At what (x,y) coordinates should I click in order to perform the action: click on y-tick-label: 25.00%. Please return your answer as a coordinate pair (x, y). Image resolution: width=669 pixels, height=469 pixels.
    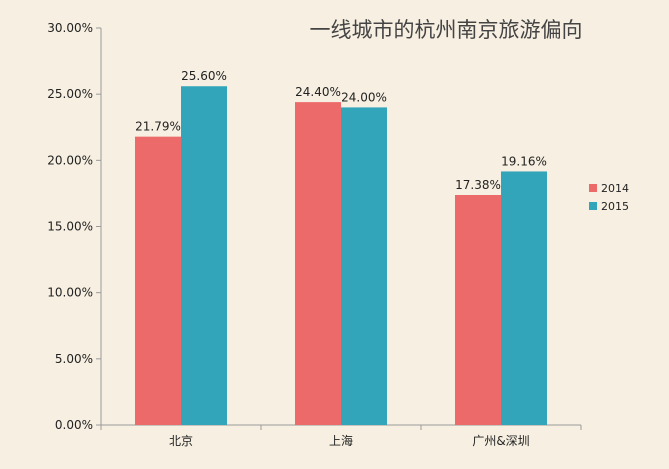
    Looking at the image, I should click on (70, 94).